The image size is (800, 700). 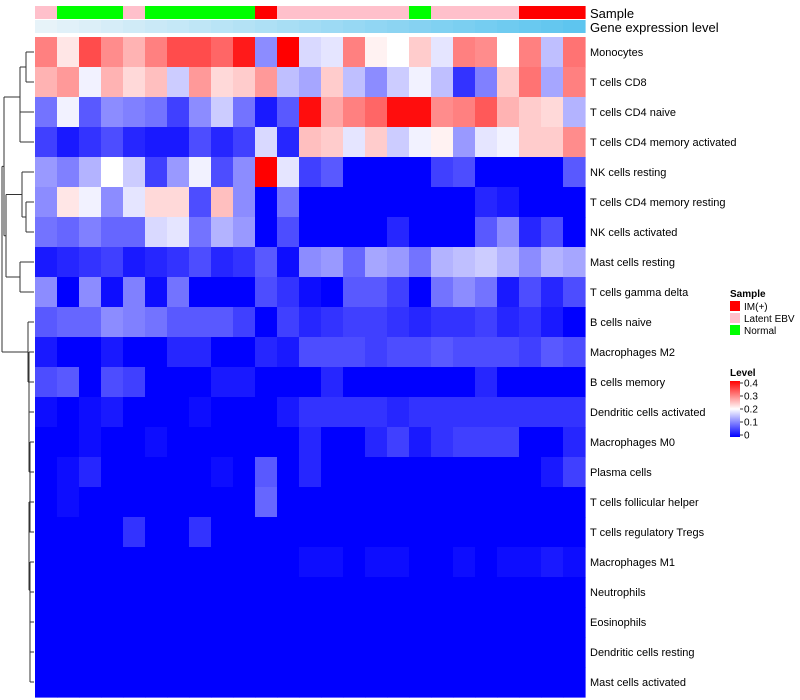 I want to click on row-label: B cells naive, so click(x=621, y=323).